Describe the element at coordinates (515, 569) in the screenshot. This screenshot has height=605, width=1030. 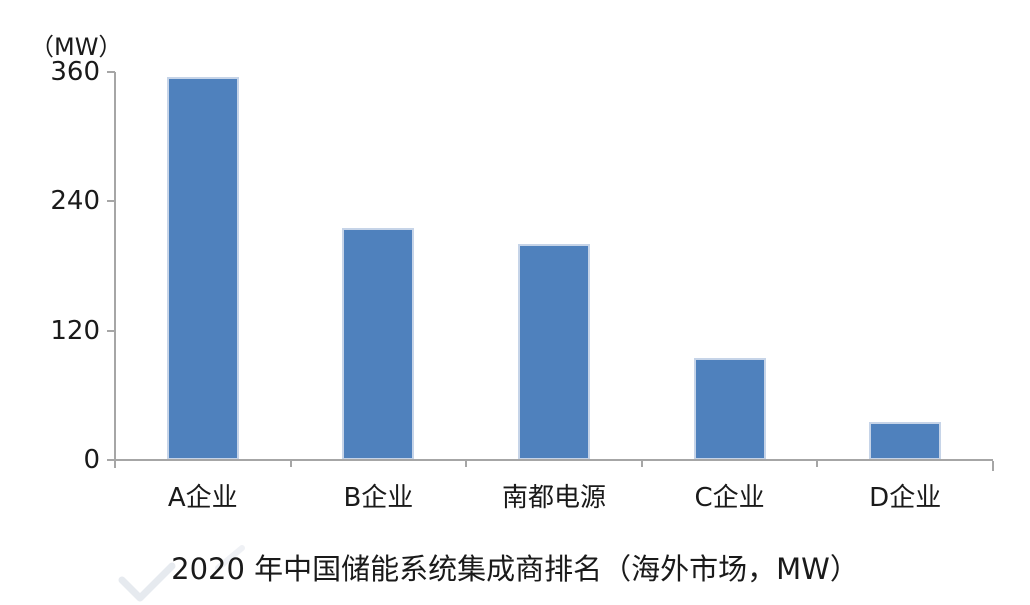
I see `chart-title: 2020 年中国储能系统集成商排名（海外市场，MW）` at that location.